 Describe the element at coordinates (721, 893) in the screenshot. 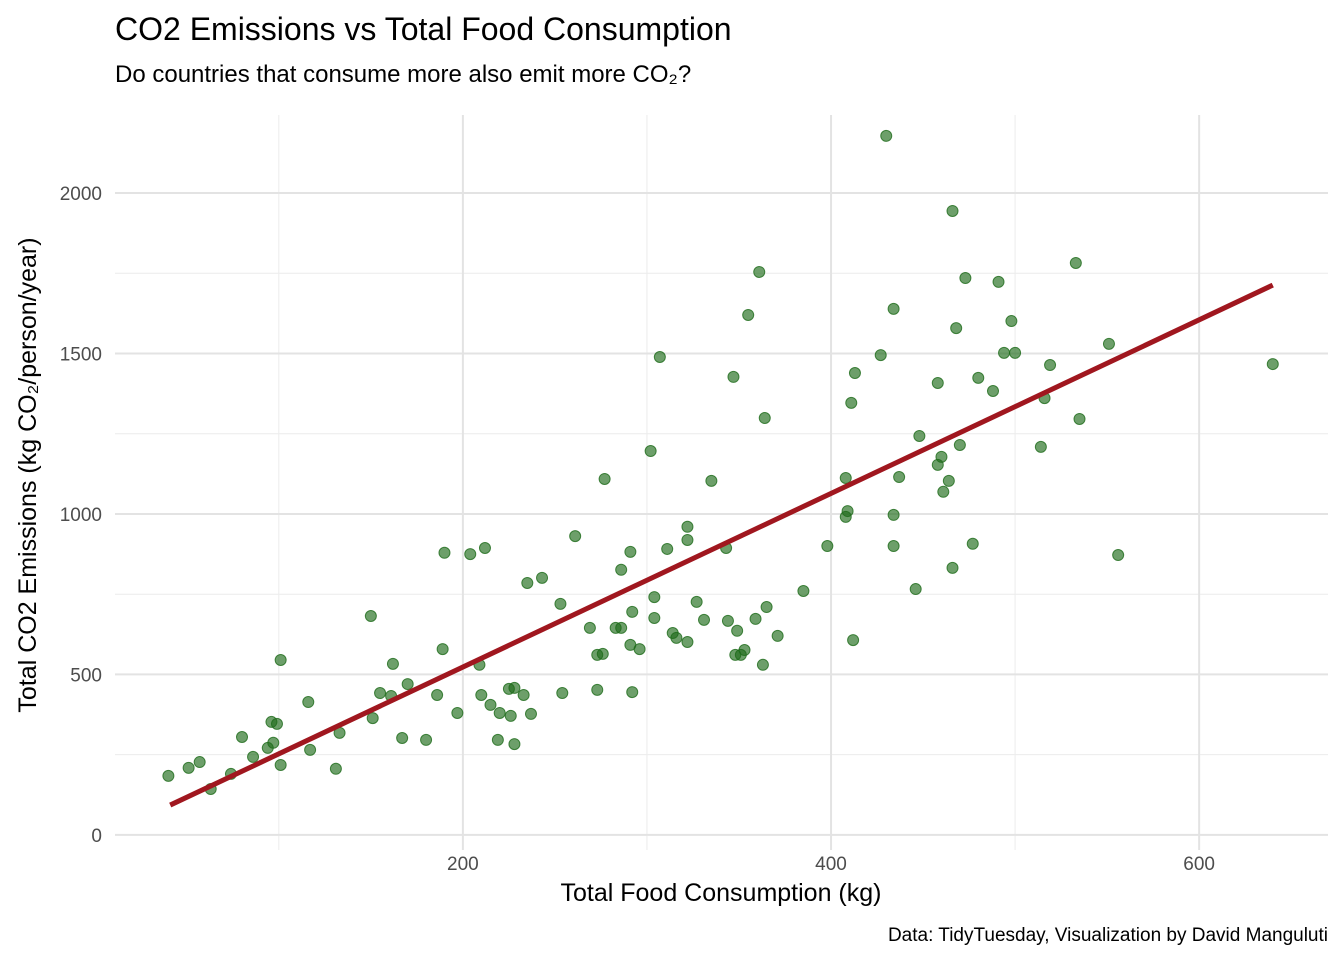

I see `x-axis-label: Total Food Consumption (kg)` at that location.